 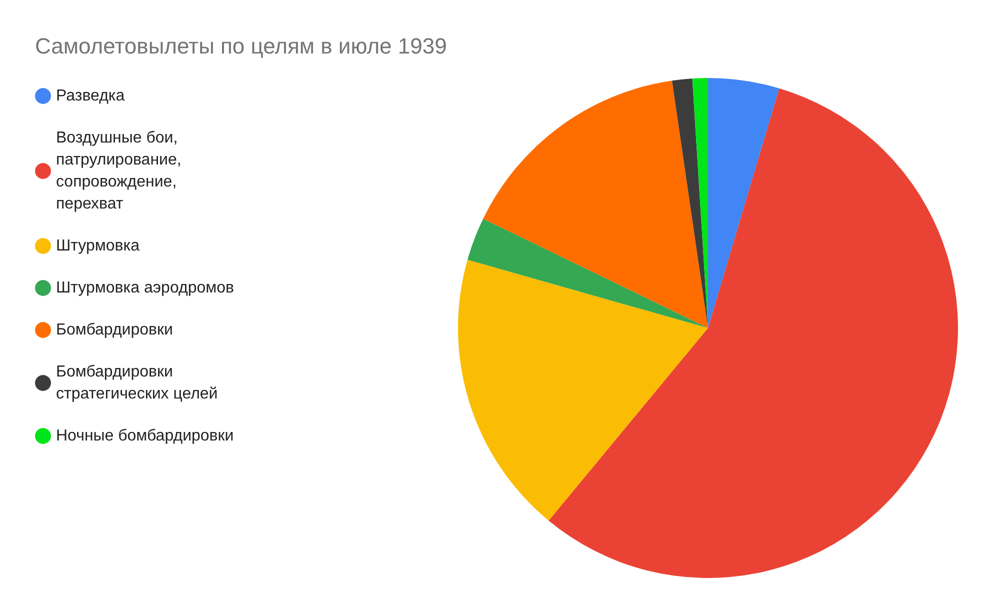 I want to click on legend-label: Воздушные бои, патрулирование, сопровождение, перехват, so click(x=121, y=171).